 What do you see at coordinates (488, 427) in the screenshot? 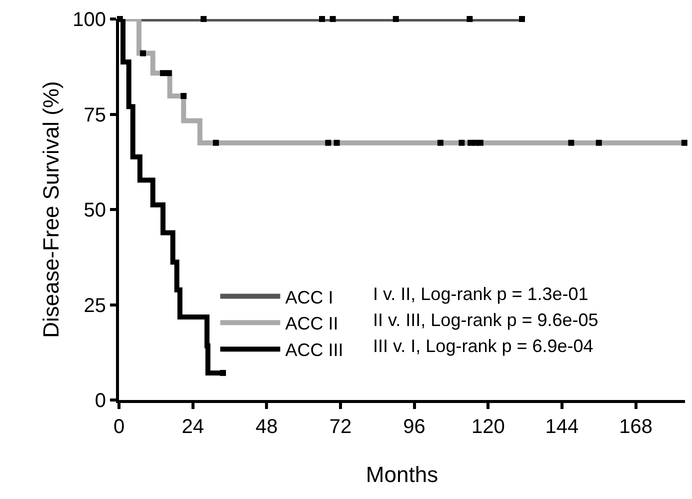
I see `x-tick-label: 120` at bounding box center [488, 427].